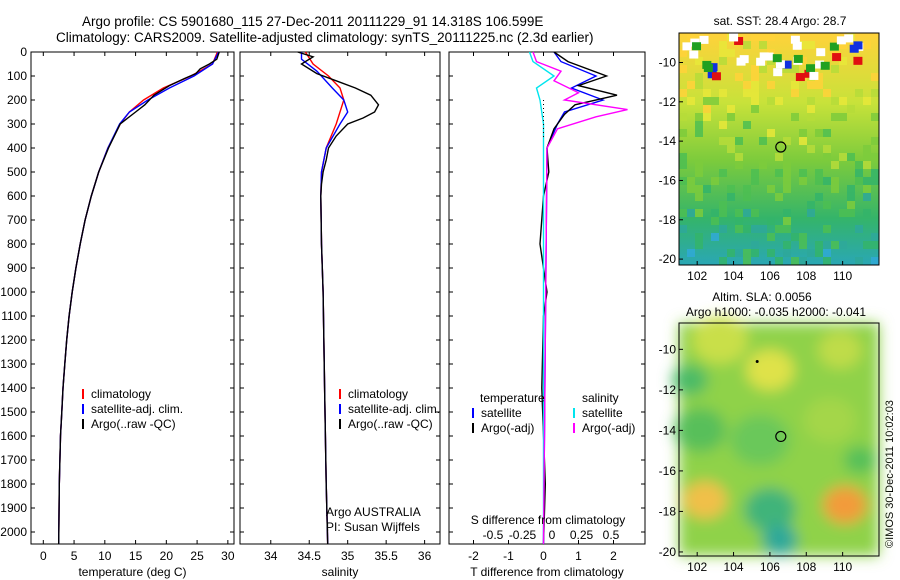 The image size is (900, 580). I want to click on legend-title: temperature, so click(512, 398).